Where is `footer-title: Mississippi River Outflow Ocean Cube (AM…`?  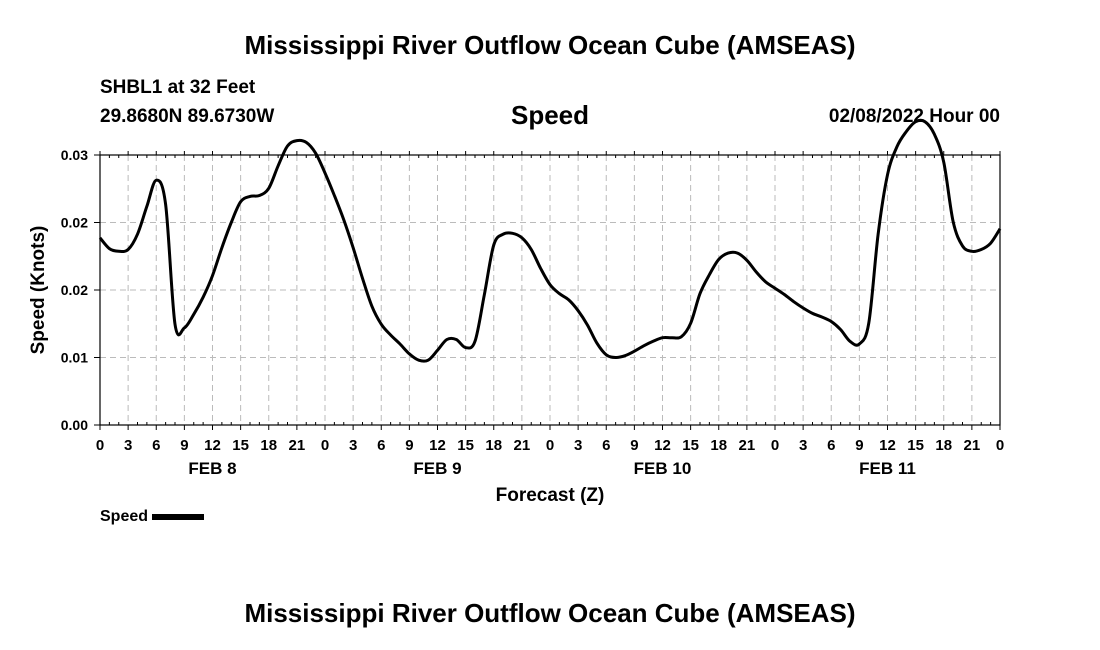
footer-title: Mississippi River Outflow Ocean Cube (AM… is located at coordinates (550, 613).